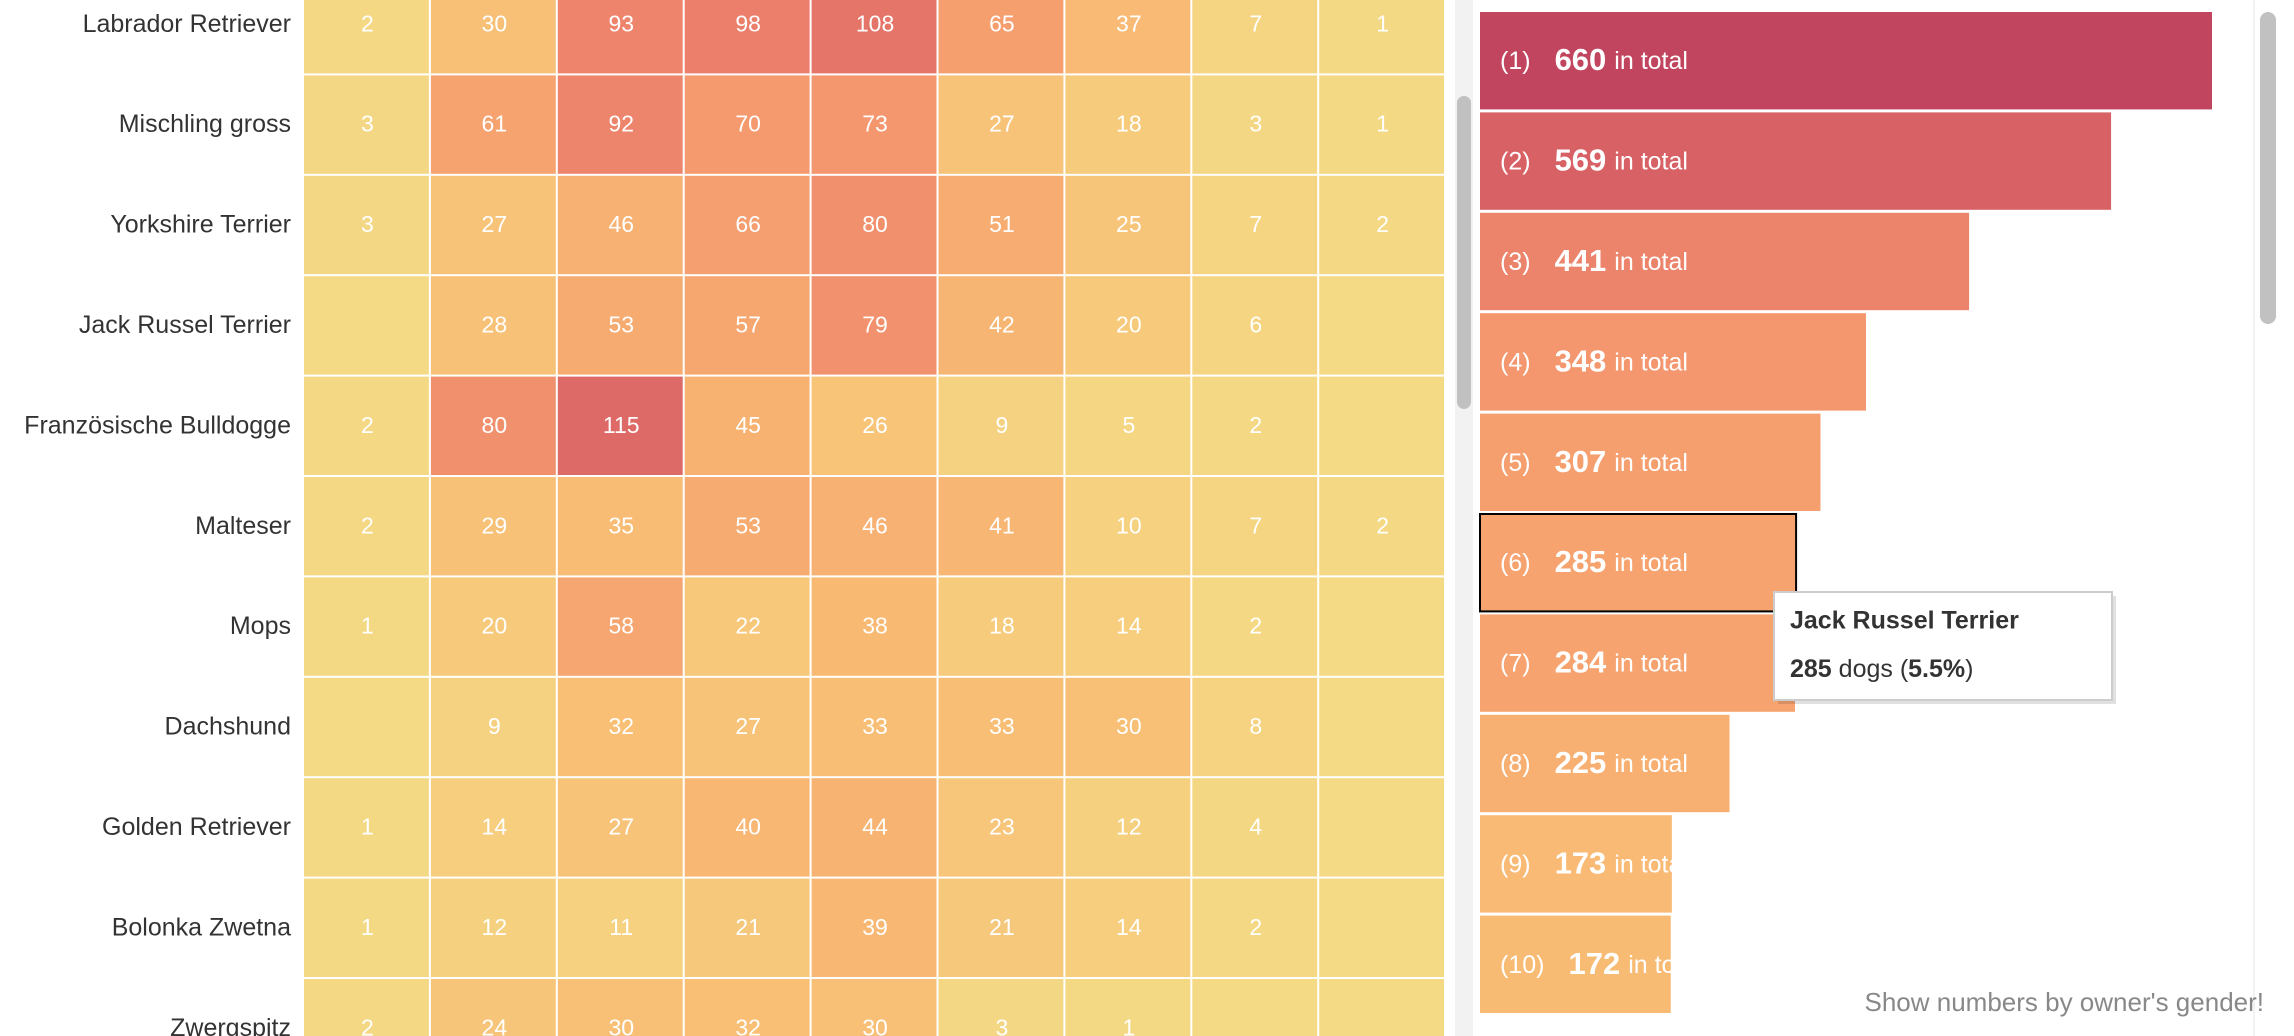 This screenshot has width=2294, height=1036. I want to click on cell-label: 11, so click(621, 927).